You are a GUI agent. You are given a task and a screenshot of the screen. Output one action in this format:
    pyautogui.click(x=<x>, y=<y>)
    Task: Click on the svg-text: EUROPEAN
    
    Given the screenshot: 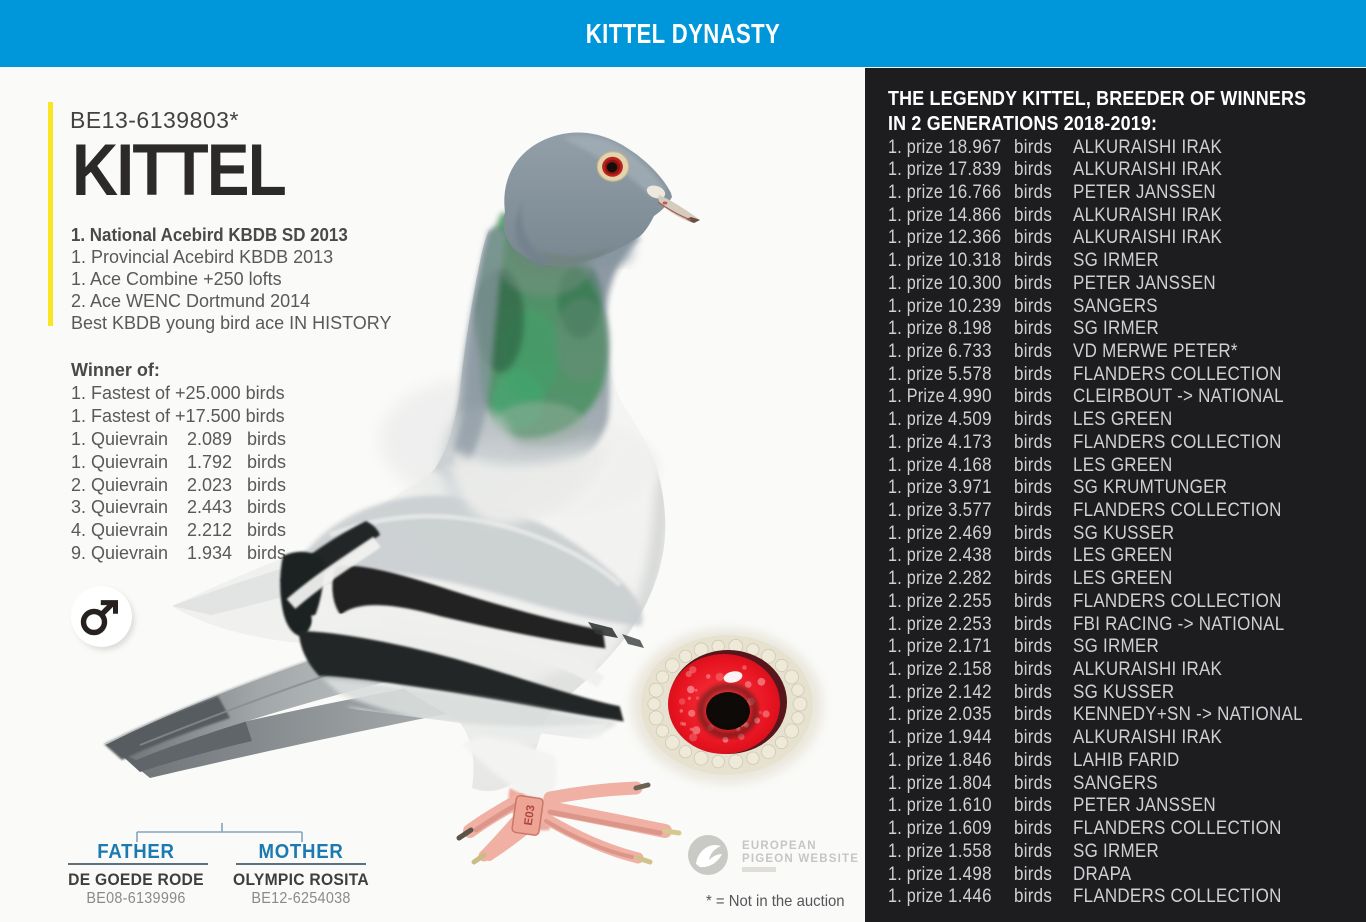 What is the action you would take?
    pyautogui.click(x=779, y=846)
    